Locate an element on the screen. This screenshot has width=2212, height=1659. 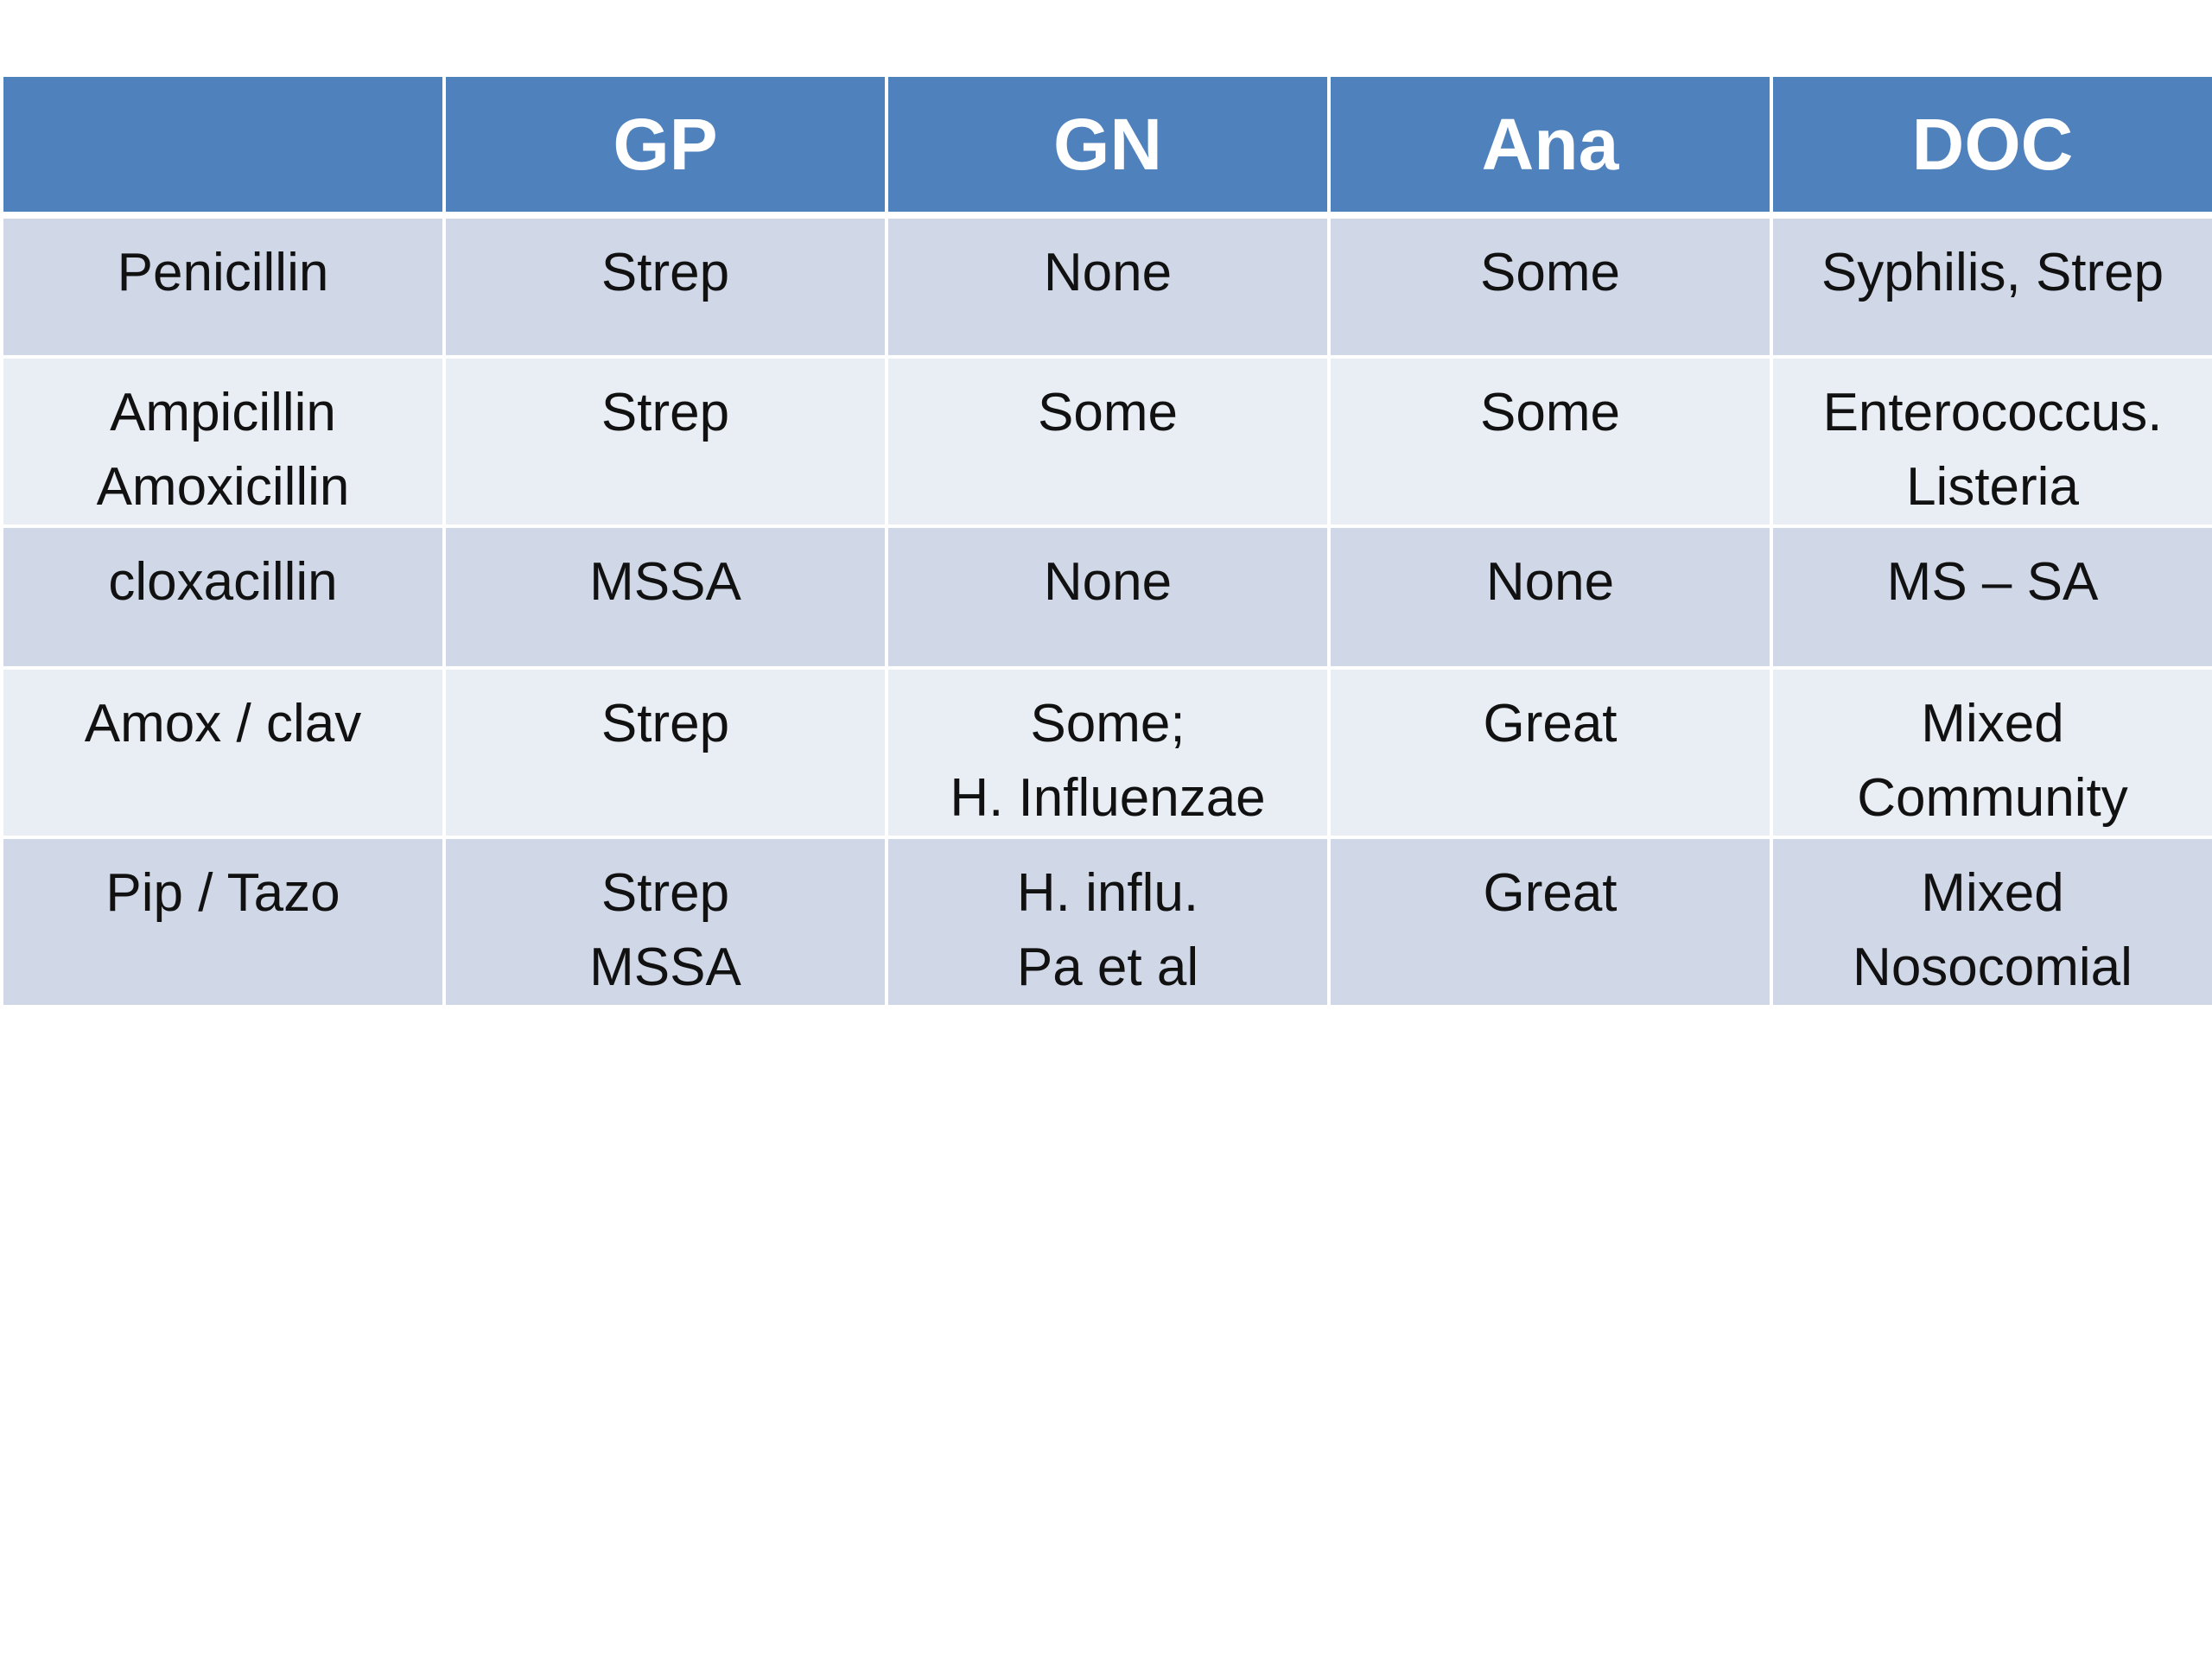
gn-cell: Some is located at coordinates (1108, 441).